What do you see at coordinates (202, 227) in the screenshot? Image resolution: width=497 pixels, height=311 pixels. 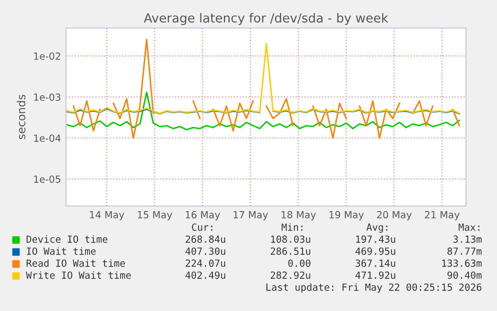 I see `text: Cur:` at bounding box center [202, 227].